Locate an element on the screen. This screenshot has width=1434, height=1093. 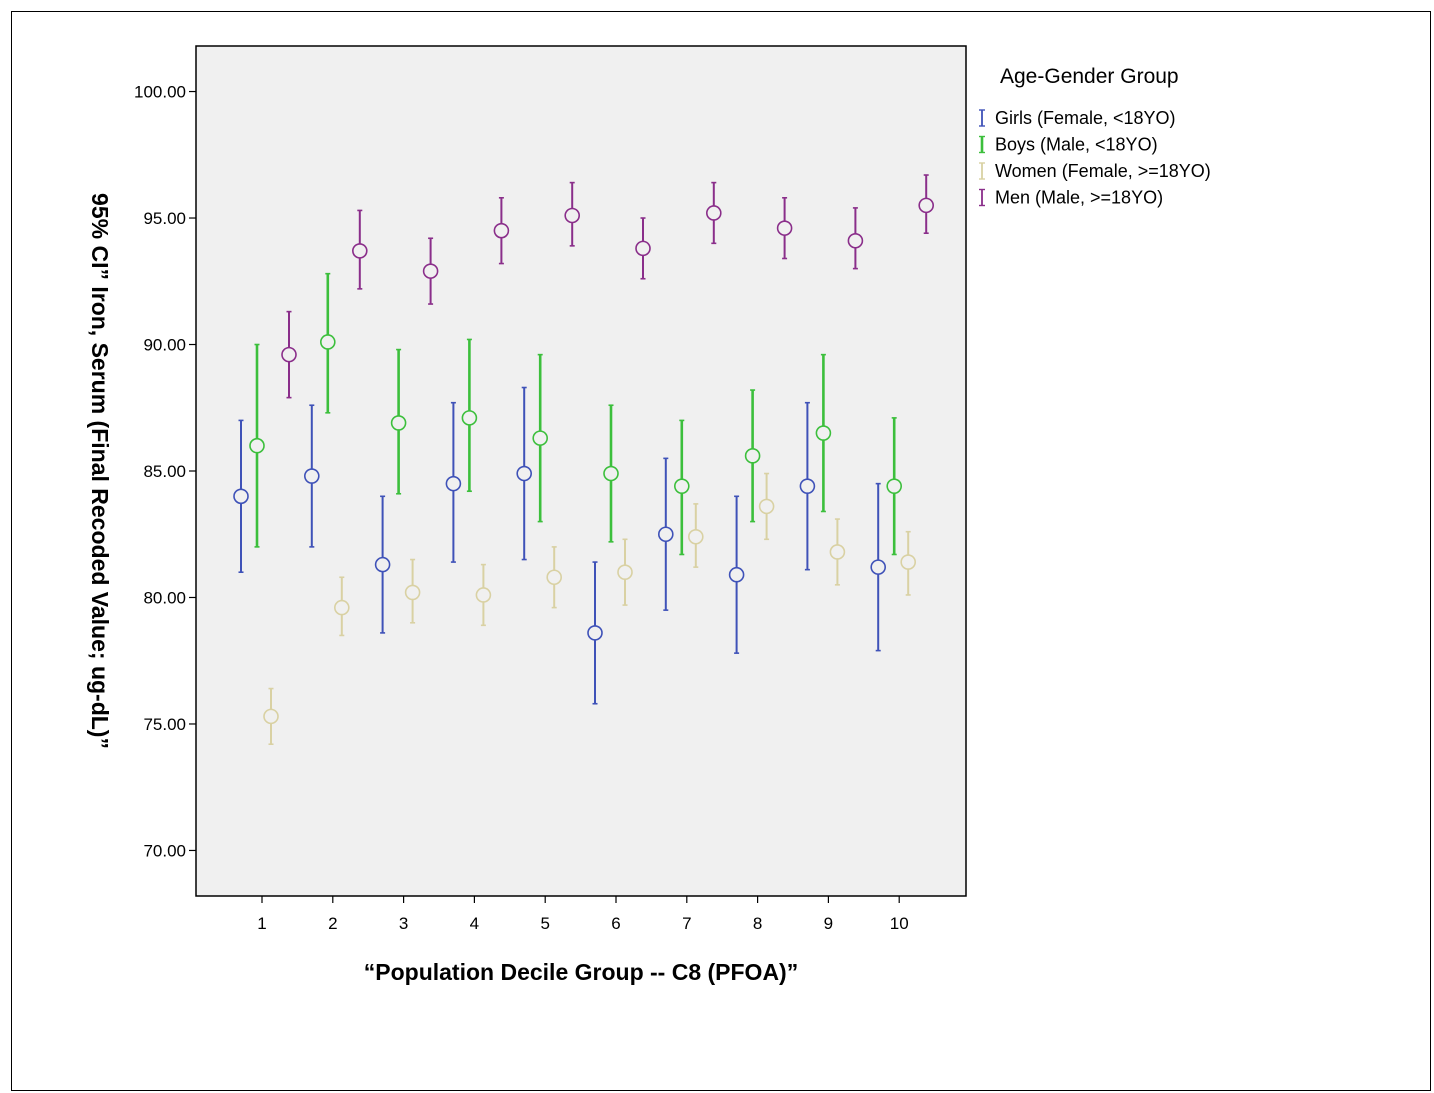
x-tick-label: 8 is located at coordinates (757, 923).